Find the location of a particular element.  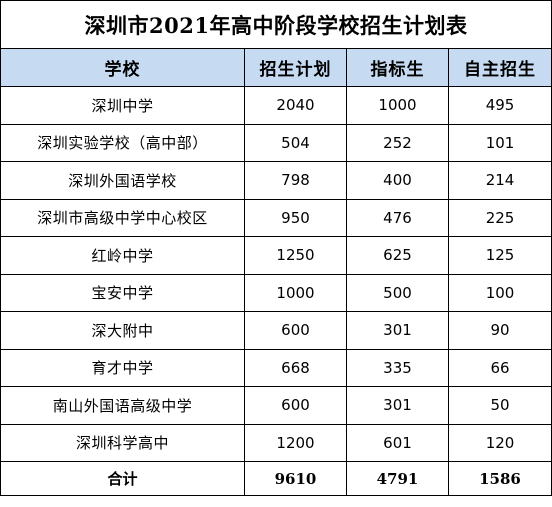

independent-value: 125 is located at coordinates (499, 255).